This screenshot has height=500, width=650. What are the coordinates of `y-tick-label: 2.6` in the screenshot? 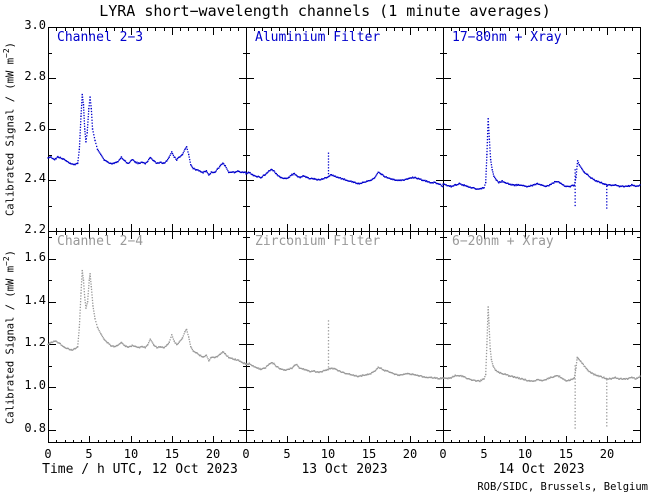 It's located at (35, 127).